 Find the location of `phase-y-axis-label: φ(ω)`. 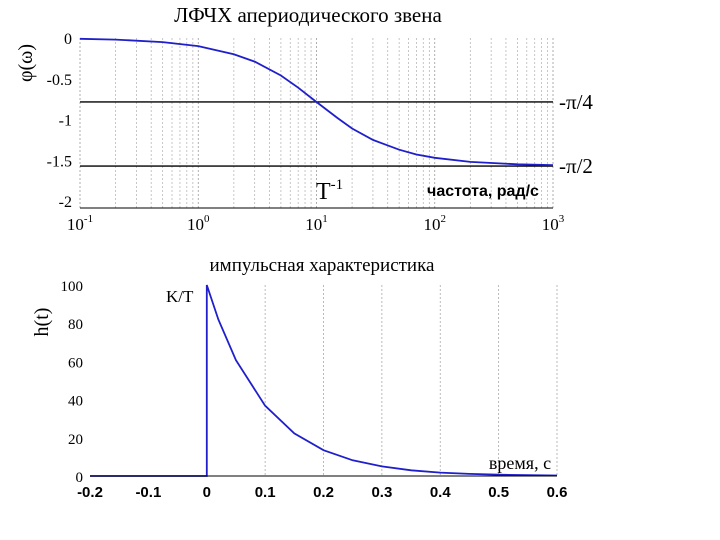

phase-y-axis-label: φ(ω) is located at coordinates (26, 63).